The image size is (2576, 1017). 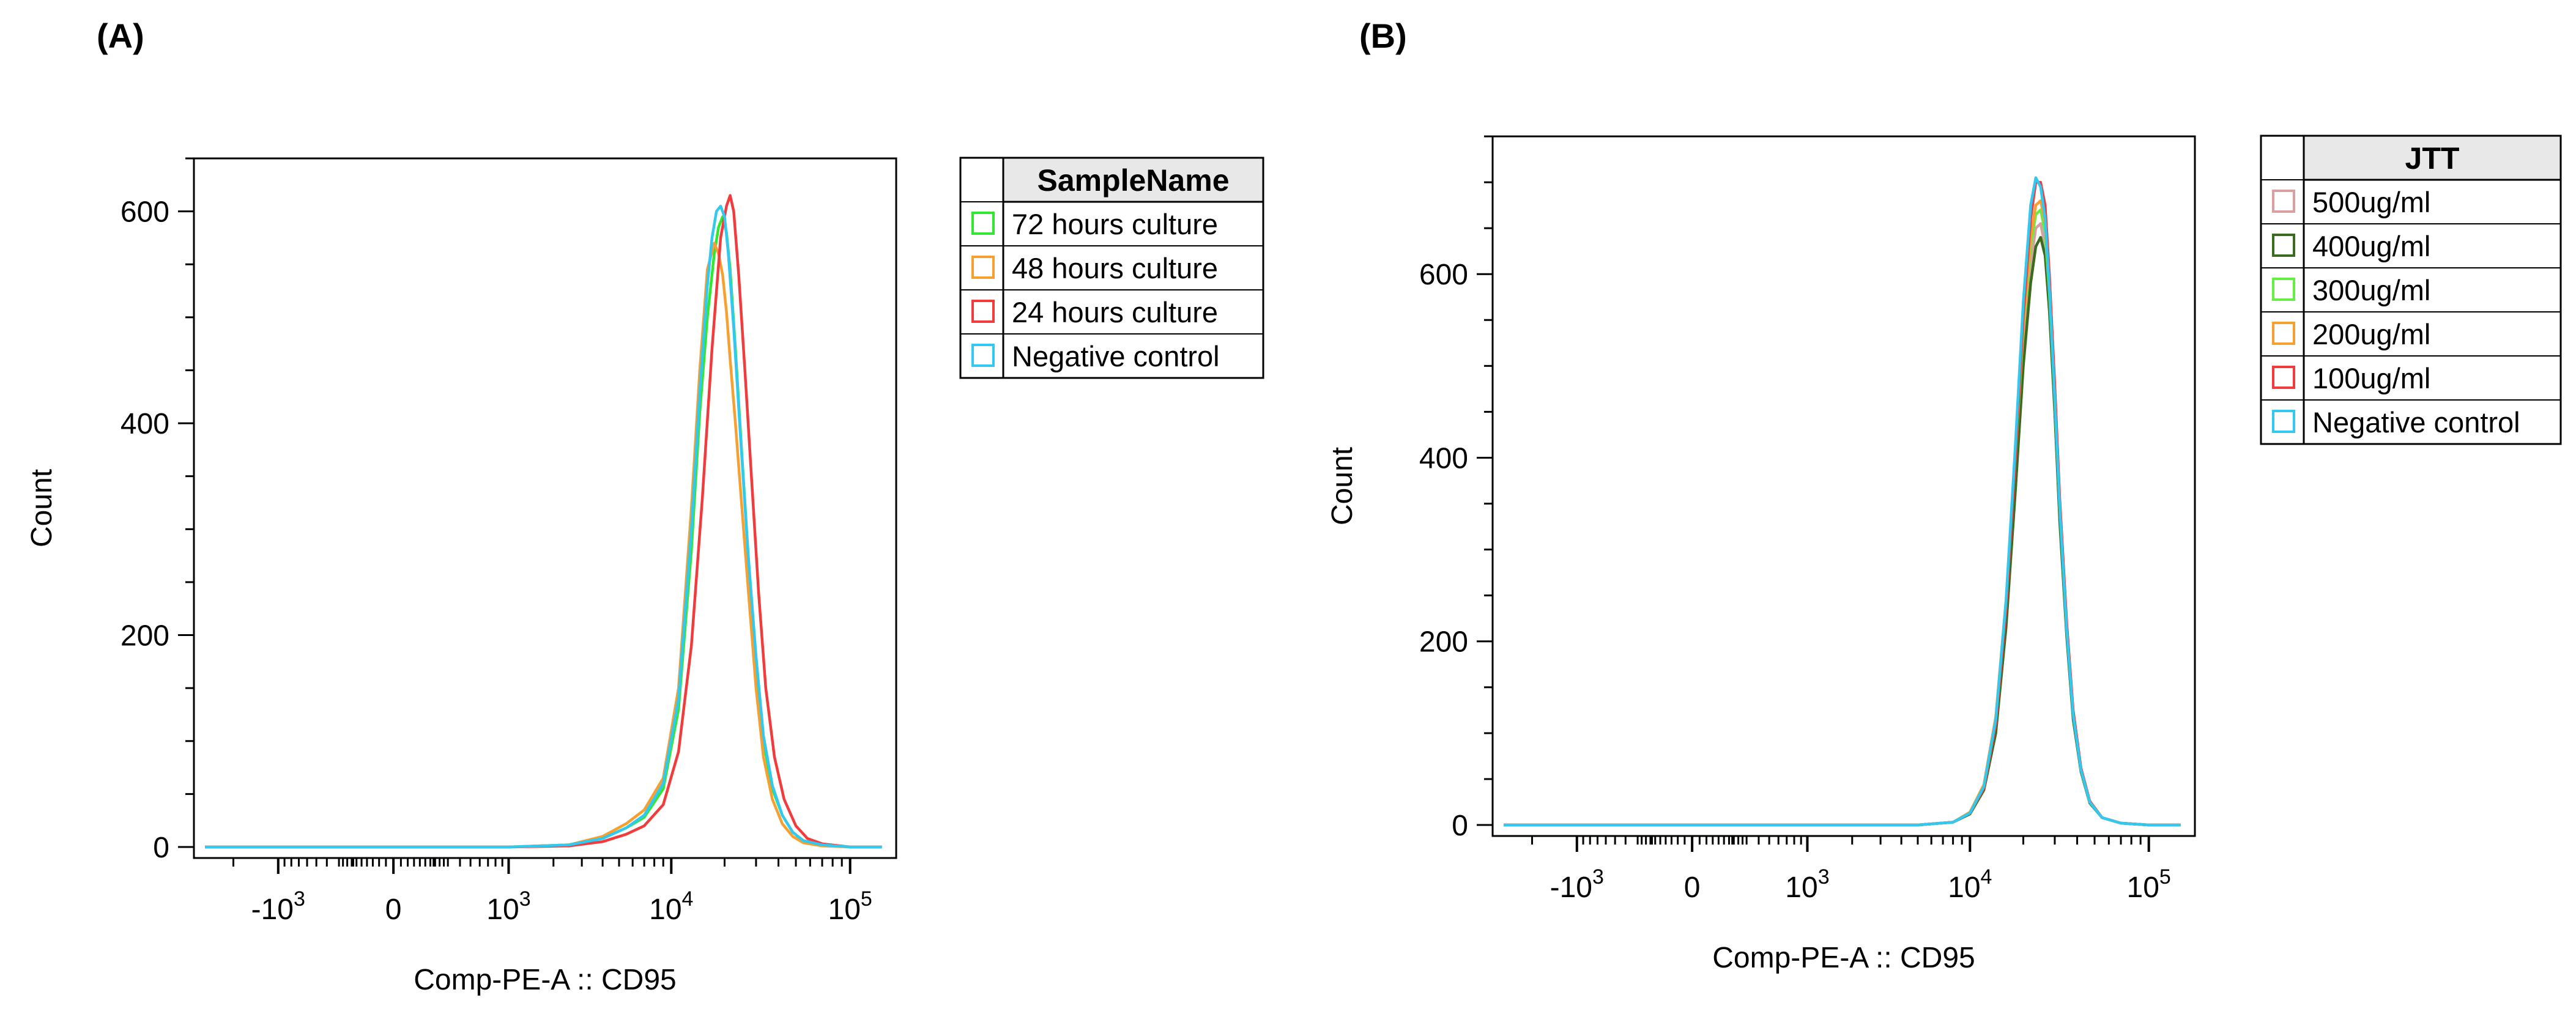 I want to click on a-y-tick-label: 0, so click(x=161, y=848).